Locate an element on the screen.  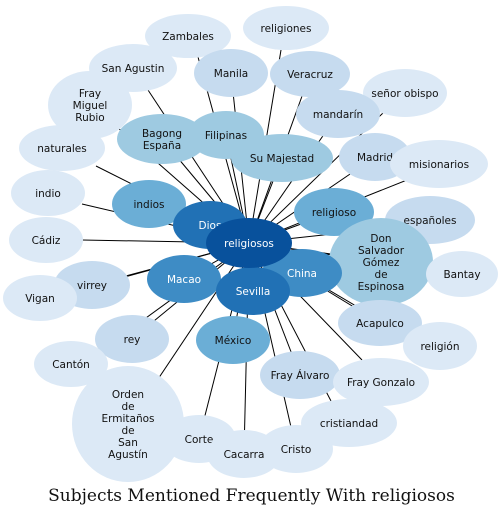
node-vigan: Vigan is located at coordinates (40, 298).